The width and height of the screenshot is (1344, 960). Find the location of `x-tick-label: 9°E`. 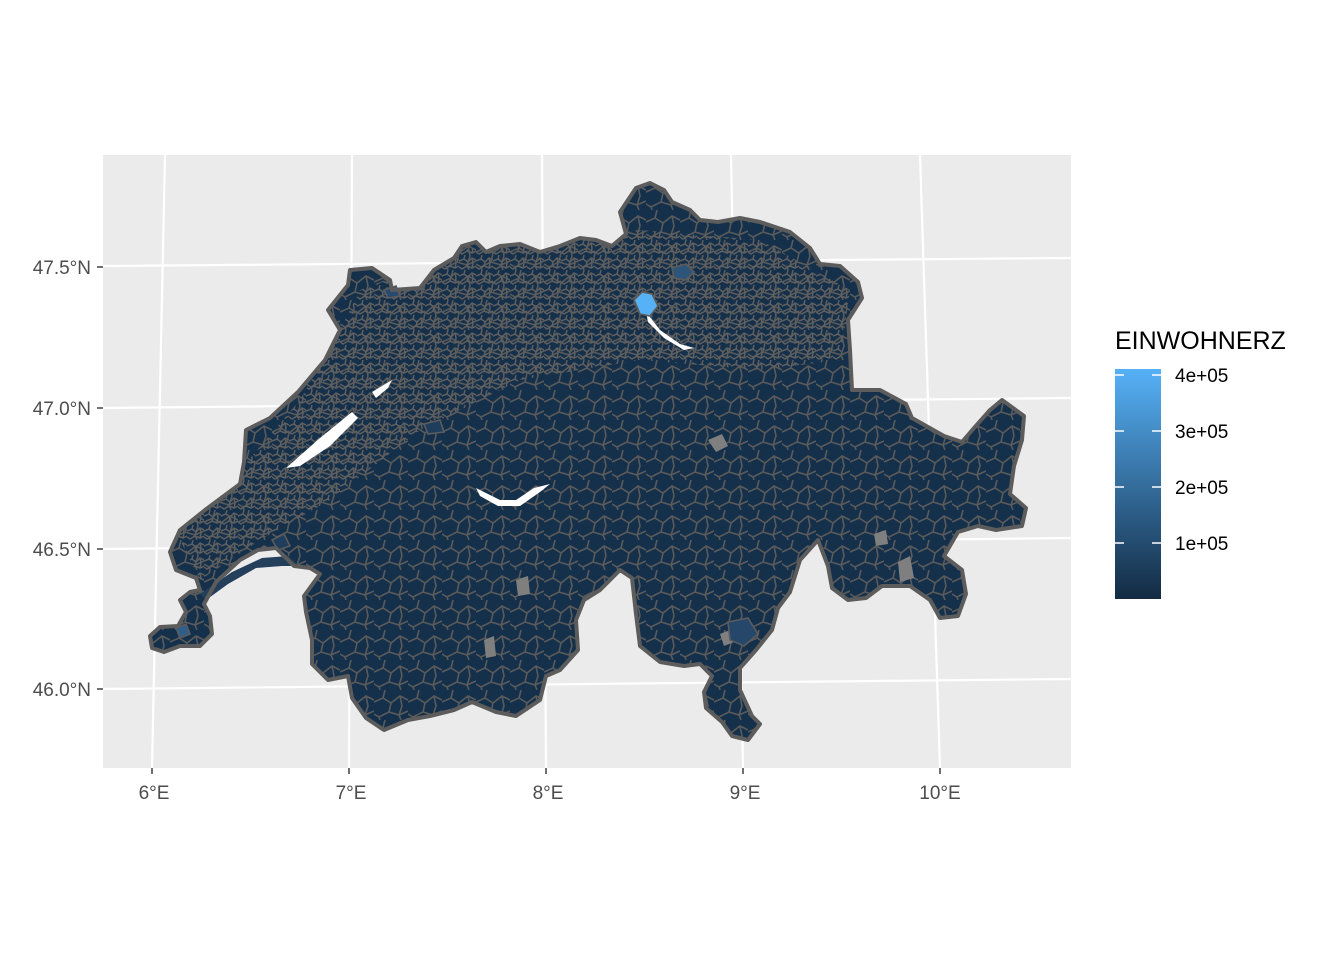

x-tick-label: 9°E is located at coordinates (745, 793).